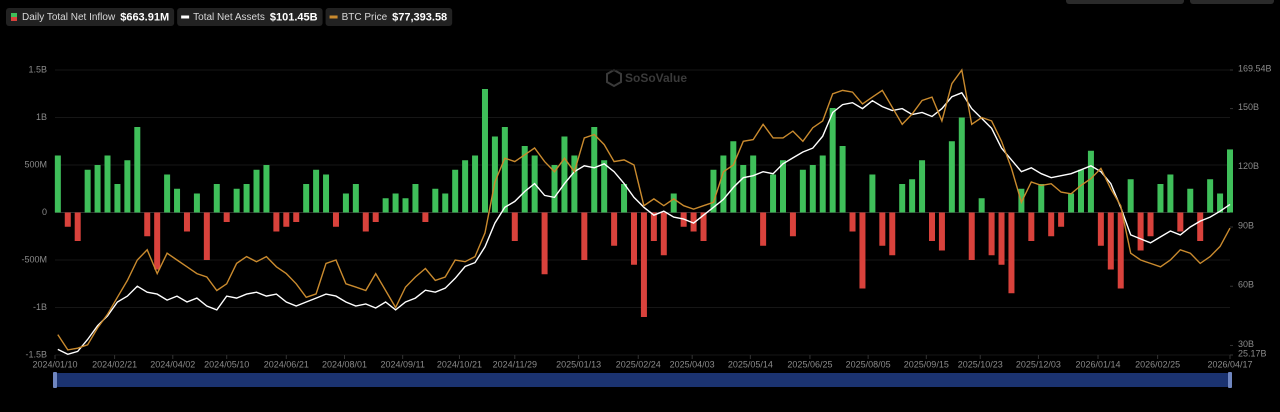  What do you see at coordinates (35, 164) in the screenshot?
I see `y-tick-label: 500M` at bounding box center [35, 164].